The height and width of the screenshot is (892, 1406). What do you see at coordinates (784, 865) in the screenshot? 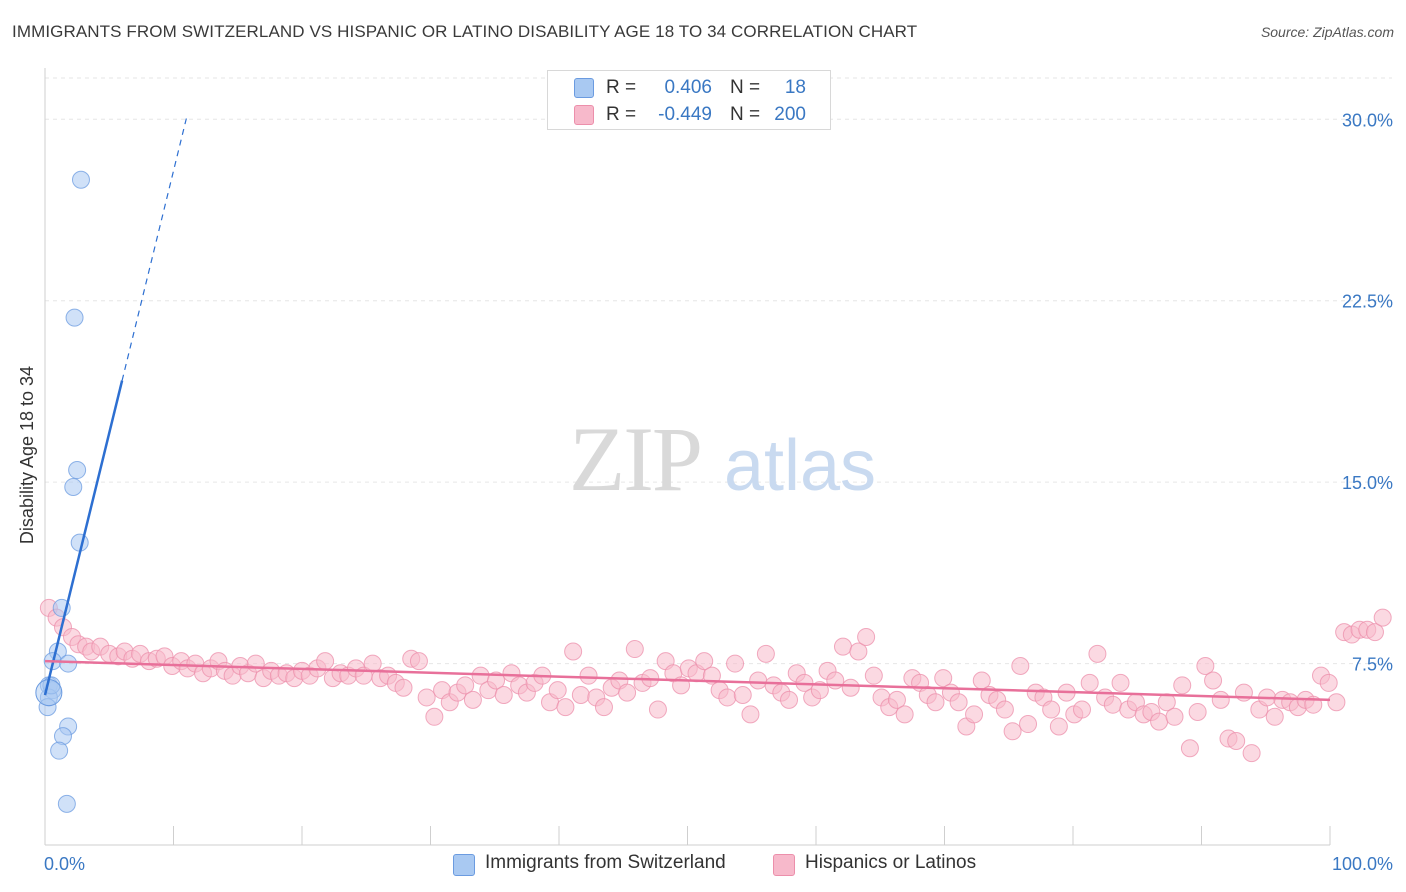
I see `series-swatch-hispanic` at bounding box center [784, 865].